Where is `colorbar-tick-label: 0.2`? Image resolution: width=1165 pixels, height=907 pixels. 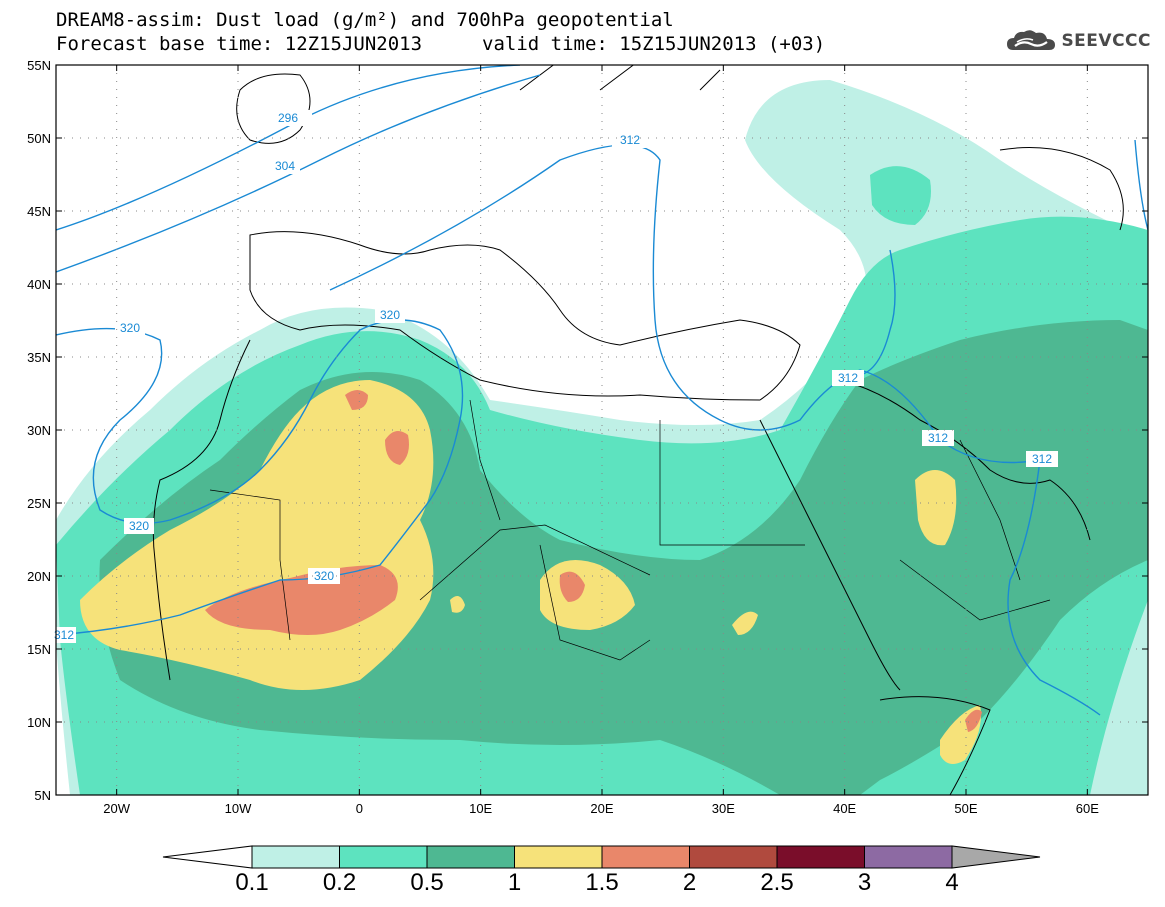 colorbar-tick-label: 0.2 is located at coordinates (339, 882).